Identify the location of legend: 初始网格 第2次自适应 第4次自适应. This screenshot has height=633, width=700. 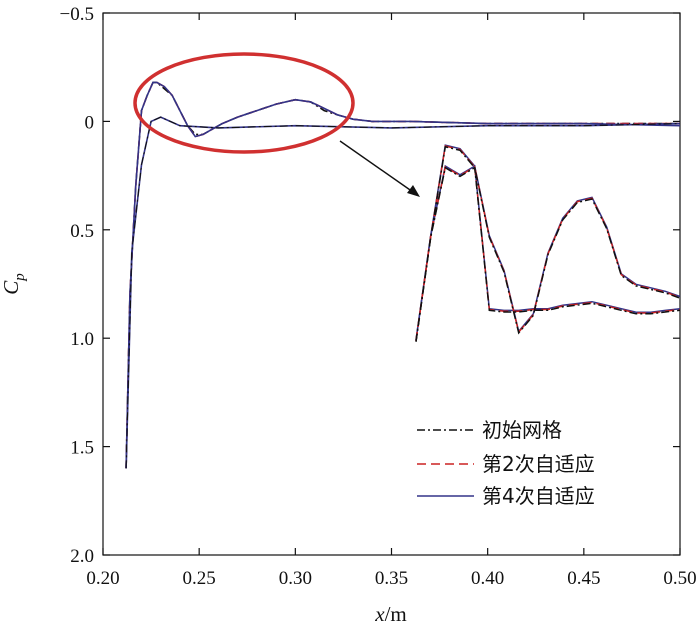
(506, 463).